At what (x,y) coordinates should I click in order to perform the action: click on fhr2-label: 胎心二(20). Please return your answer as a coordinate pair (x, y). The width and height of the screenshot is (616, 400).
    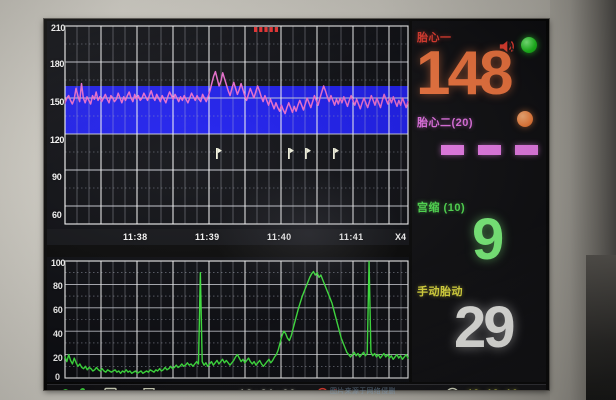
    Looking at the image, I should click on (445, 123).